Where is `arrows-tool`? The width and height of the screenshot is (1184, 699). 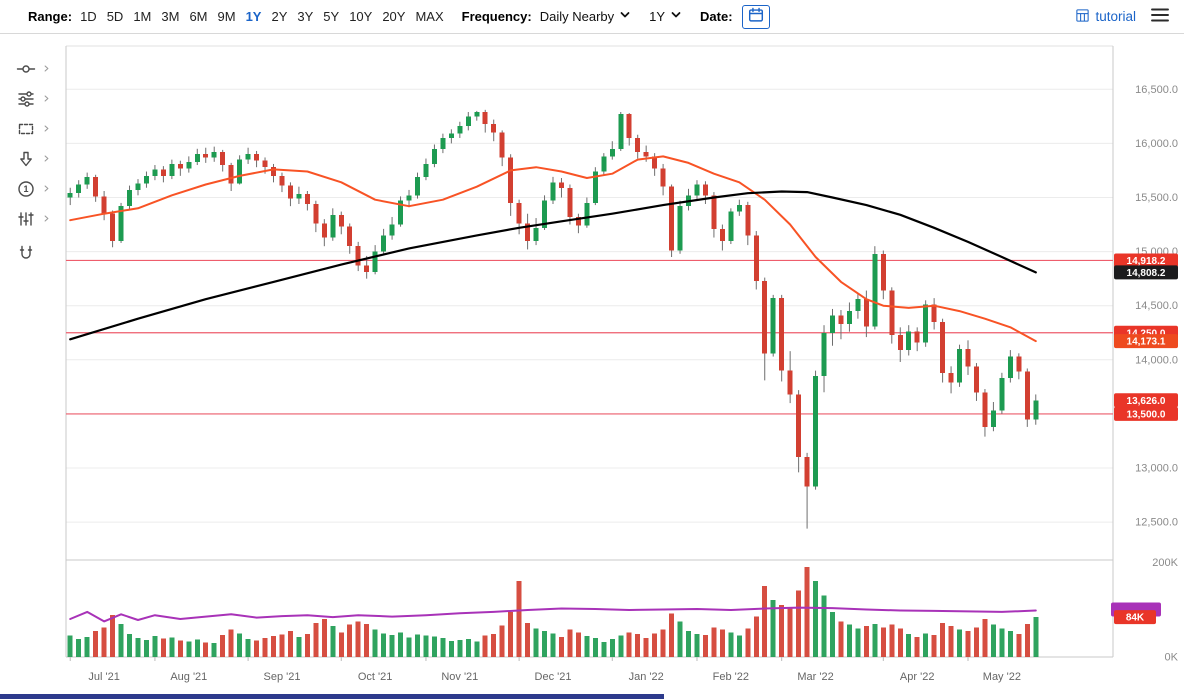 arrows-tool is located at coordinates (34, 158).